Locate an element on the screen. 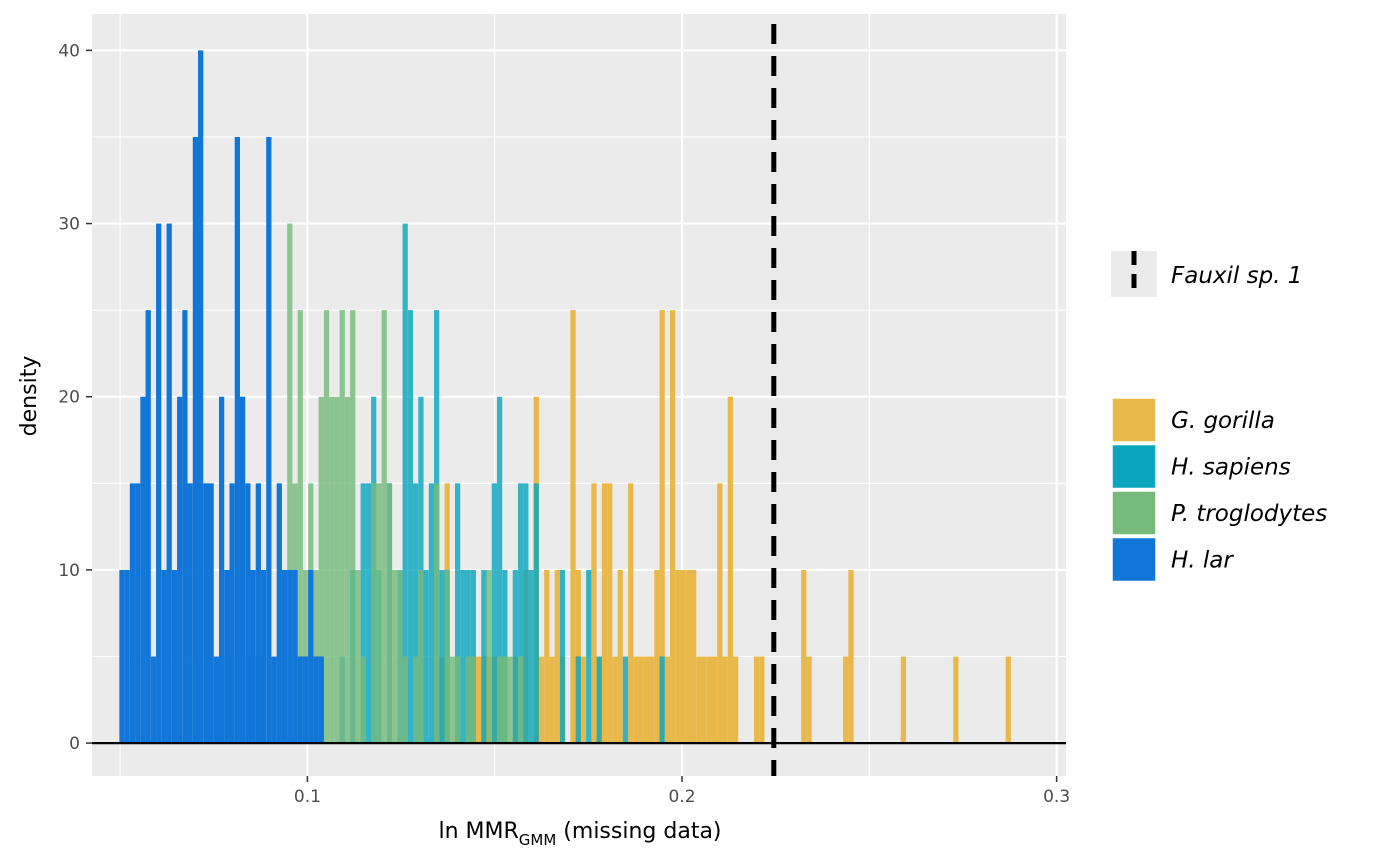 The width and height of the screenshot is (1400, 866). y-tick-label: 10 is located at coordinates (69, 571).